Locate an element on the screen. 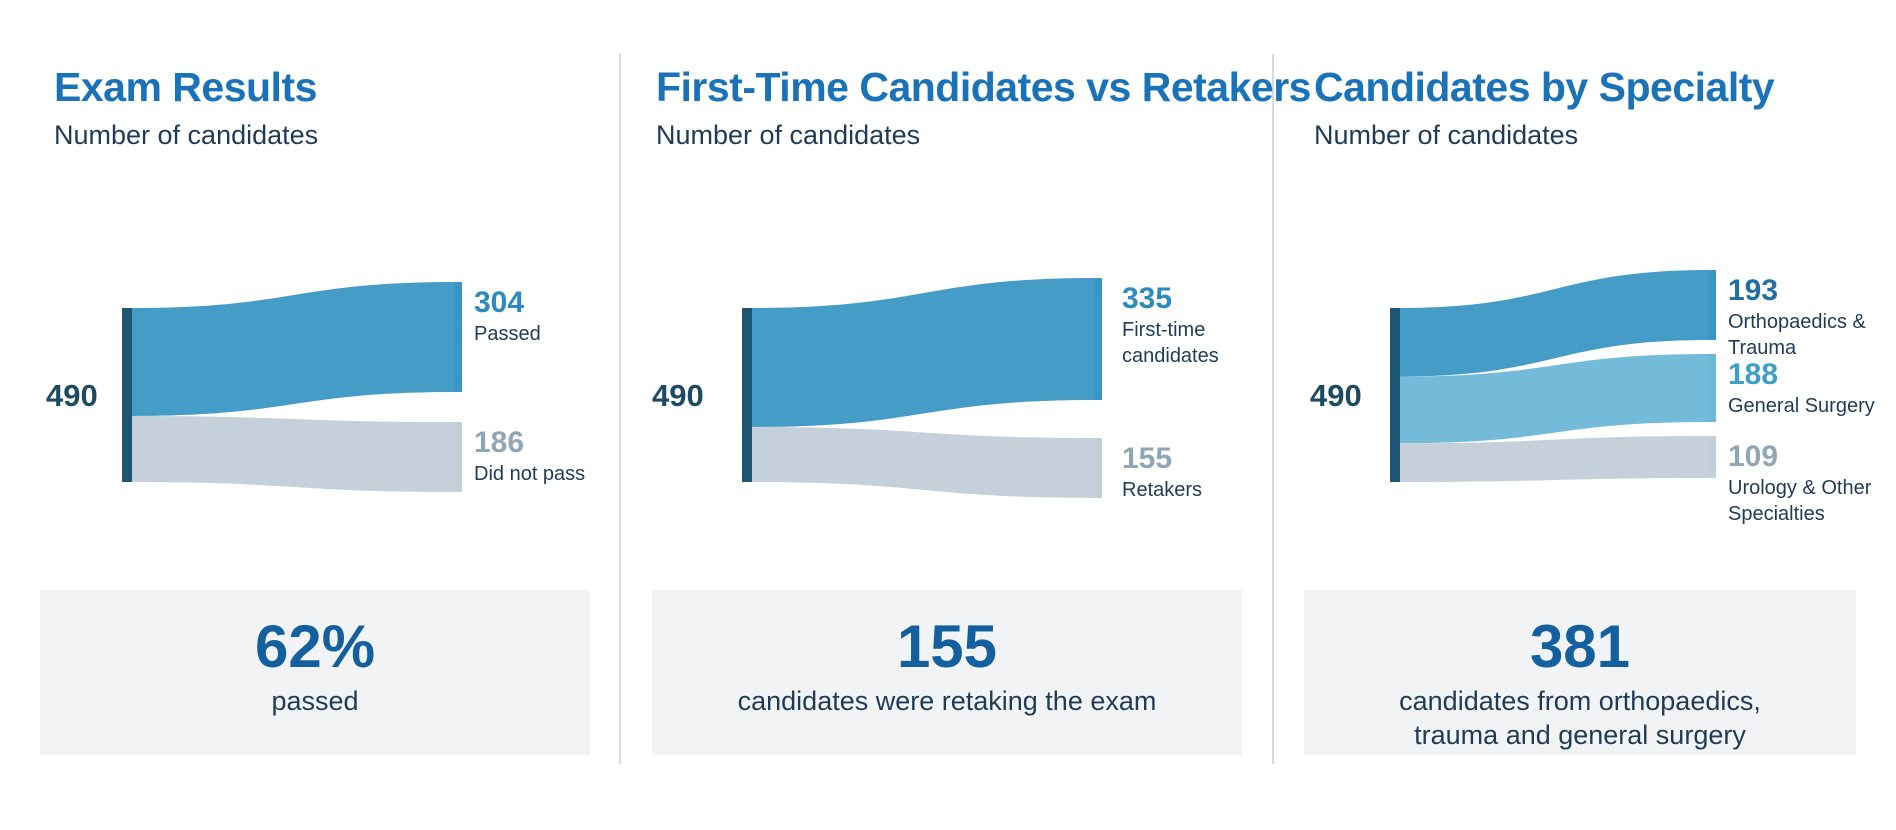 The height and width of the screenshot is (830, 1896). panel-title: Exam Results is located at coordinates (185, 87).